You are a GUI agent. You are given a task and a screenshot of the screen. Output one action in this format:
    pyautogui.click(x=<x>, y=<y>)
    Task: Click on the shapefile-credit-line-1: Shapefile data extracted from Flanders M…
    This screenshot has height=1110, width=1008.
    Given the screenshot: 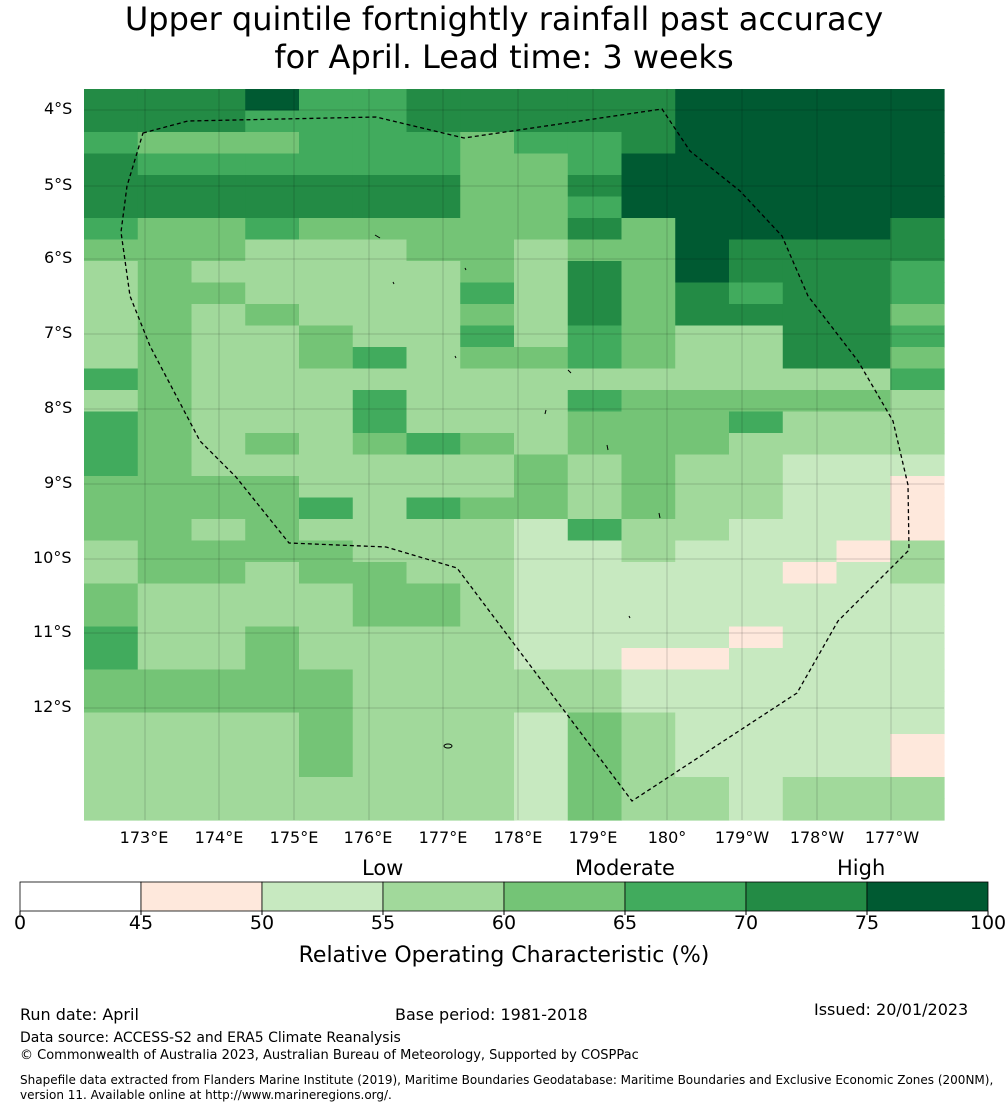 What is the action you would take?
    pyautogui.click(x=507, y=1080)
    